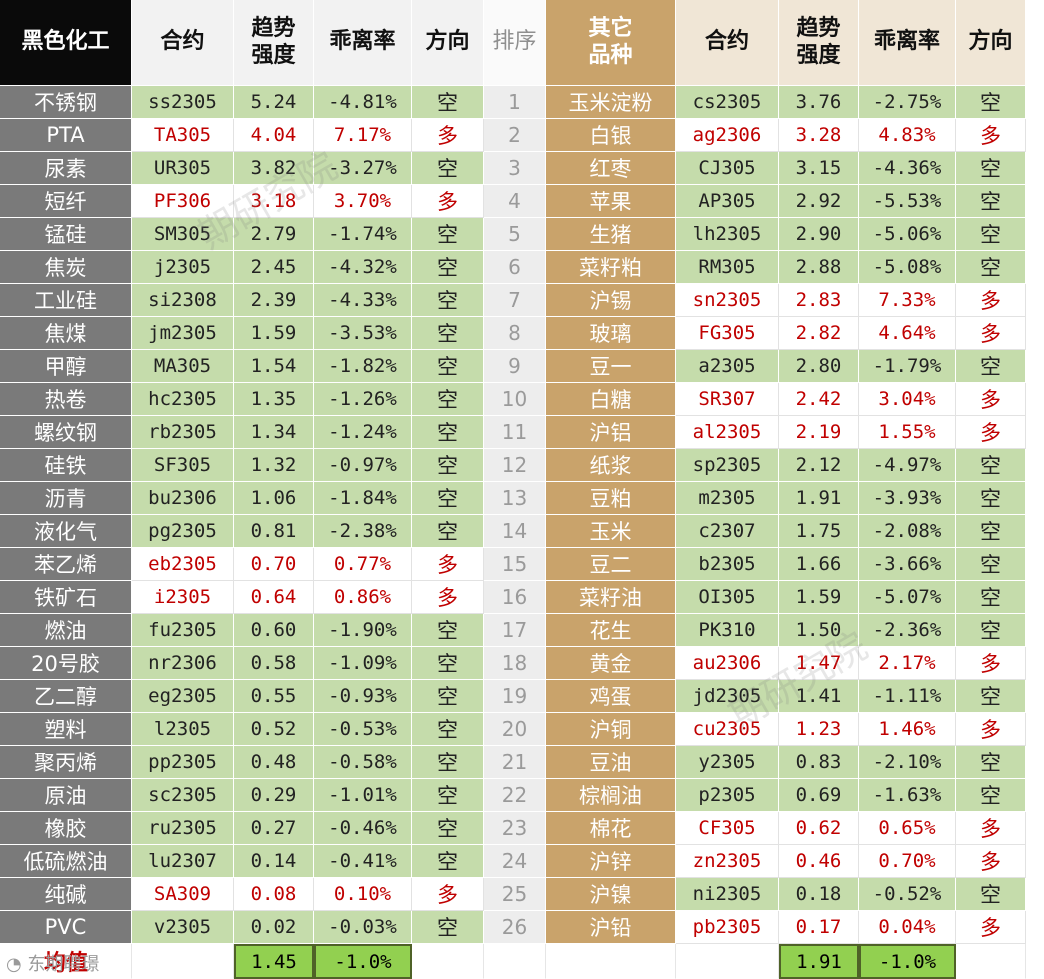  What do you see at coordinates (66, 531) in the screenshot?
I see `left-product-name: 液化气` at bounding box center [66, 531].